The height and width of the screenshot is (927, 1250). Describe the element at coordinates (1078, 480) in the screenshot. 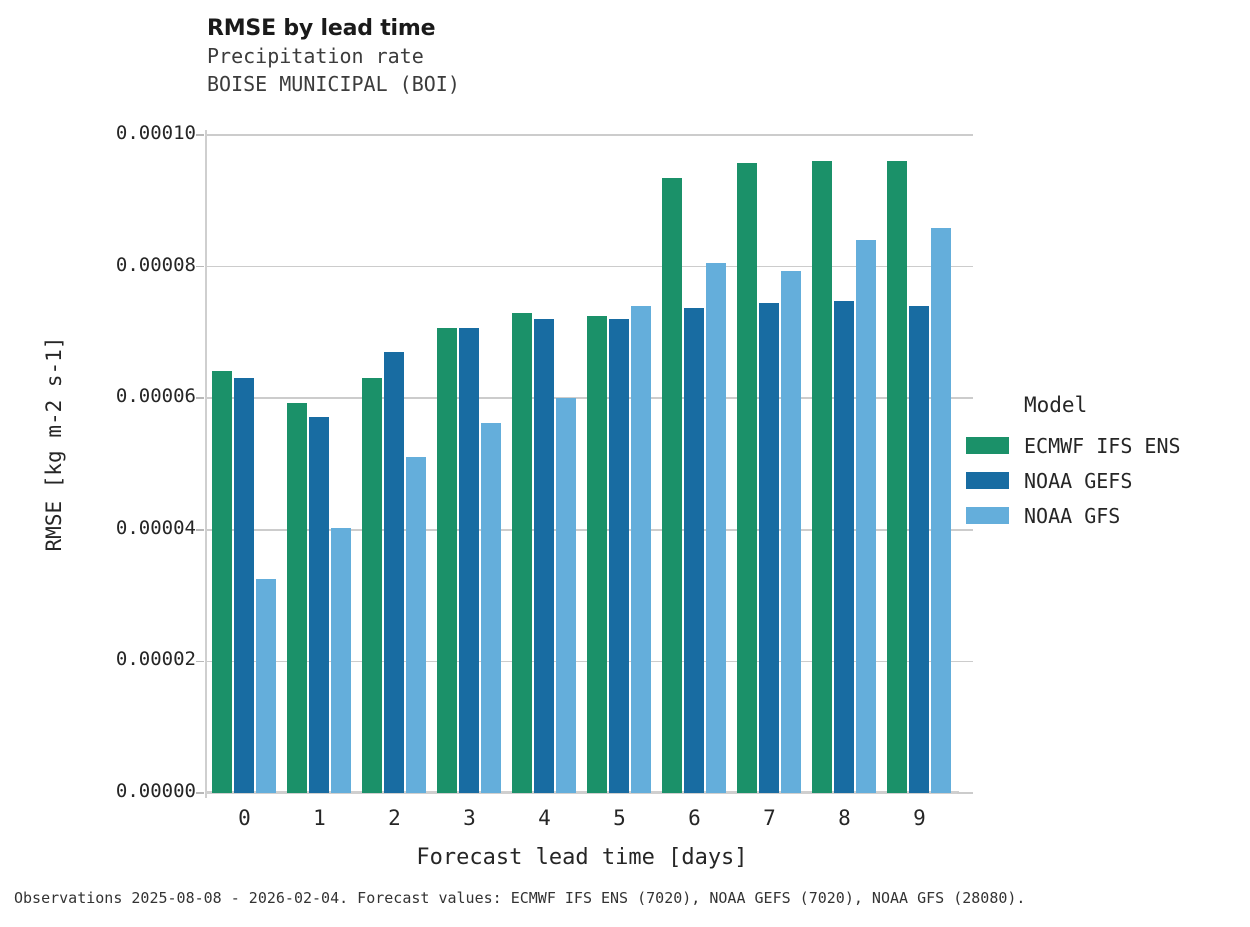

I see `legend-item-label: NOAA GEFS` at that location.